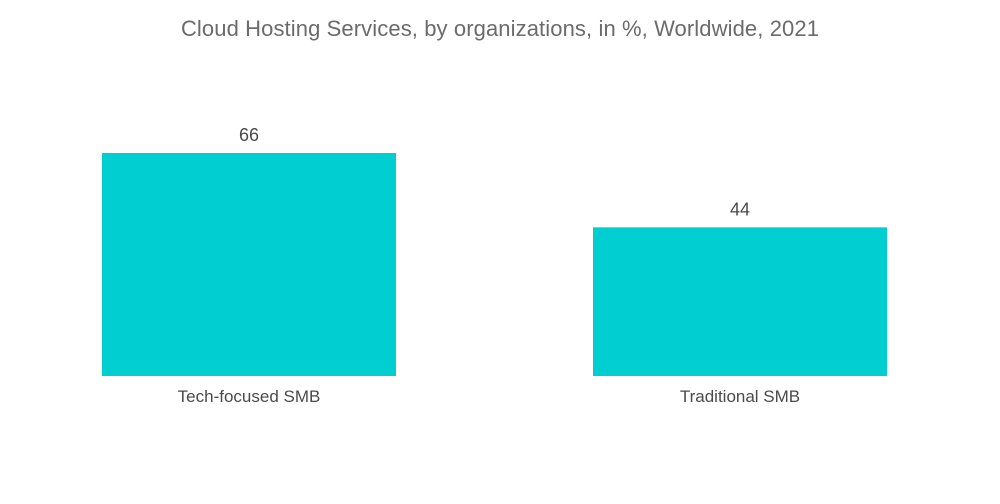 The height and width of the screenshot is (504, 1000). I want to click on category-label: Tech-focused SMB, so click(249, 396).